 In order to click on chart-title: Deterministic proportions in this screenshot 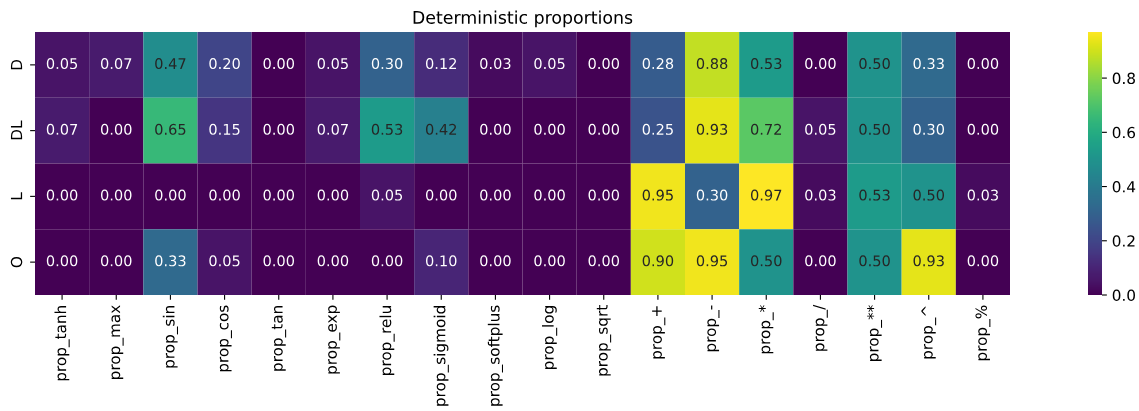, I will do `click(523, 19)`.